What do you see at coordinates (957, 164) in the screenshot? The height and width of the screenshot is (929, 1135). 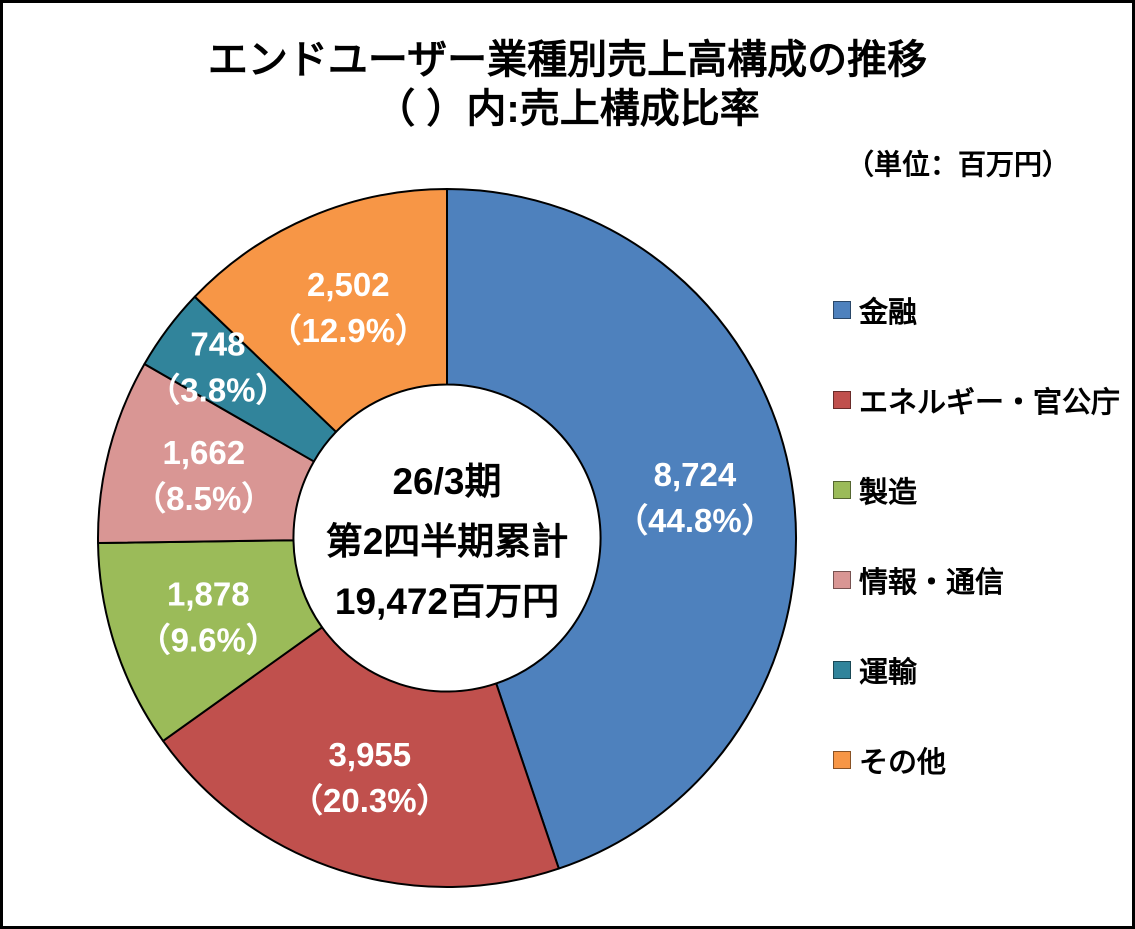 I see `unit-note: （単位：百万円）` at bounding box center [957, 164].